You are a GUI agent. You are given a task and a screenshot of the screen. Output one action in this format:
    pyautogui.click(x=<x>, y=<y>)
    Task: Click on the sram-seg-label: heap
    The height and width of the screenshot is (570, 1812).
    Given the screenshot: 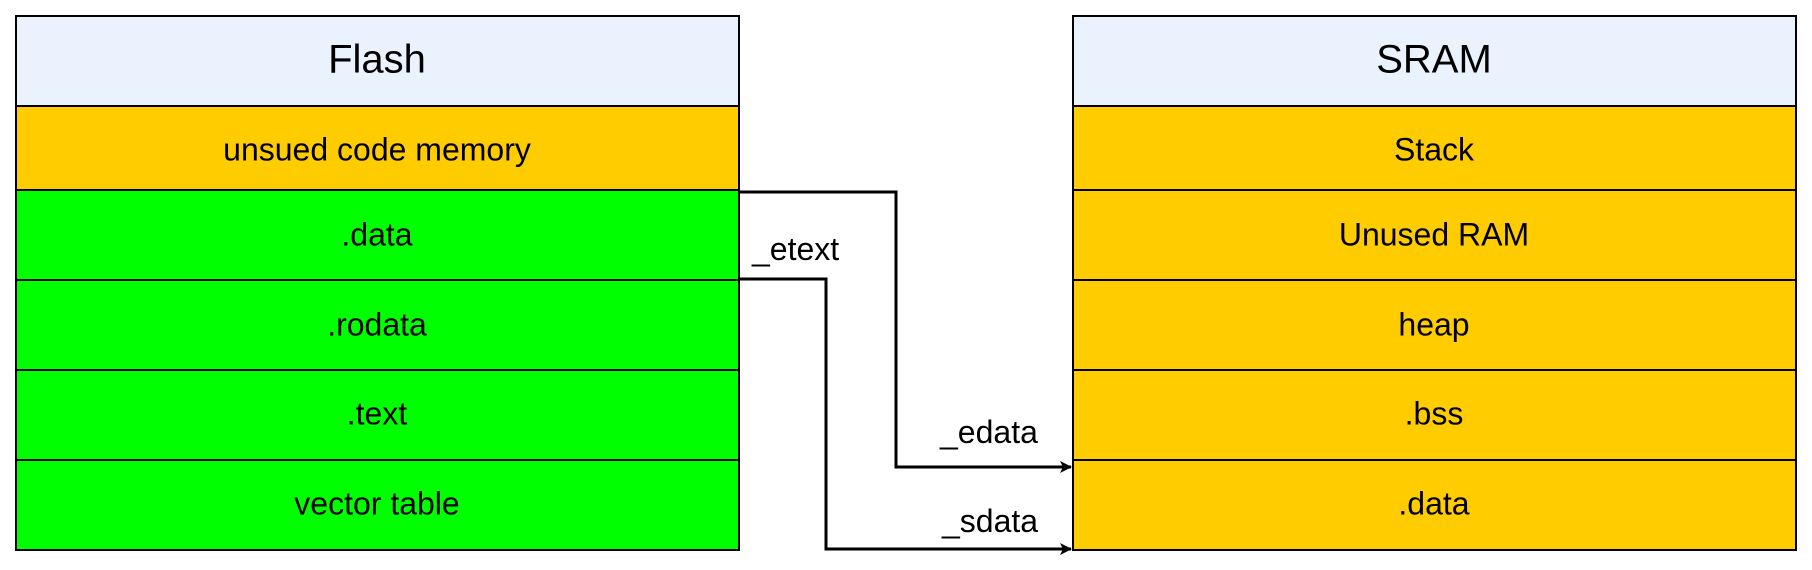 What is the action you would take?
    pyautogui.click(x=1433, y=324)
    